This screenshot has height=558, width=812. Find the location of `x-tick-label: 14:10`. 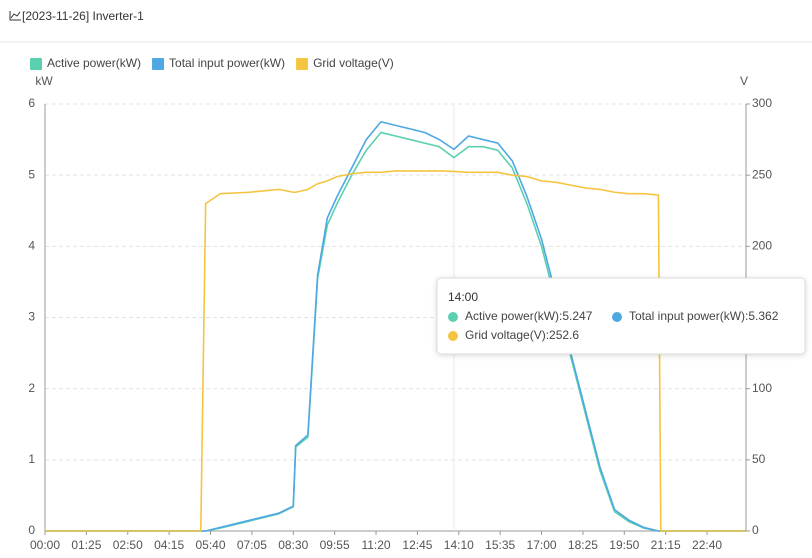

x-tick-label: 14:10 is located at coordinates (459, 545).